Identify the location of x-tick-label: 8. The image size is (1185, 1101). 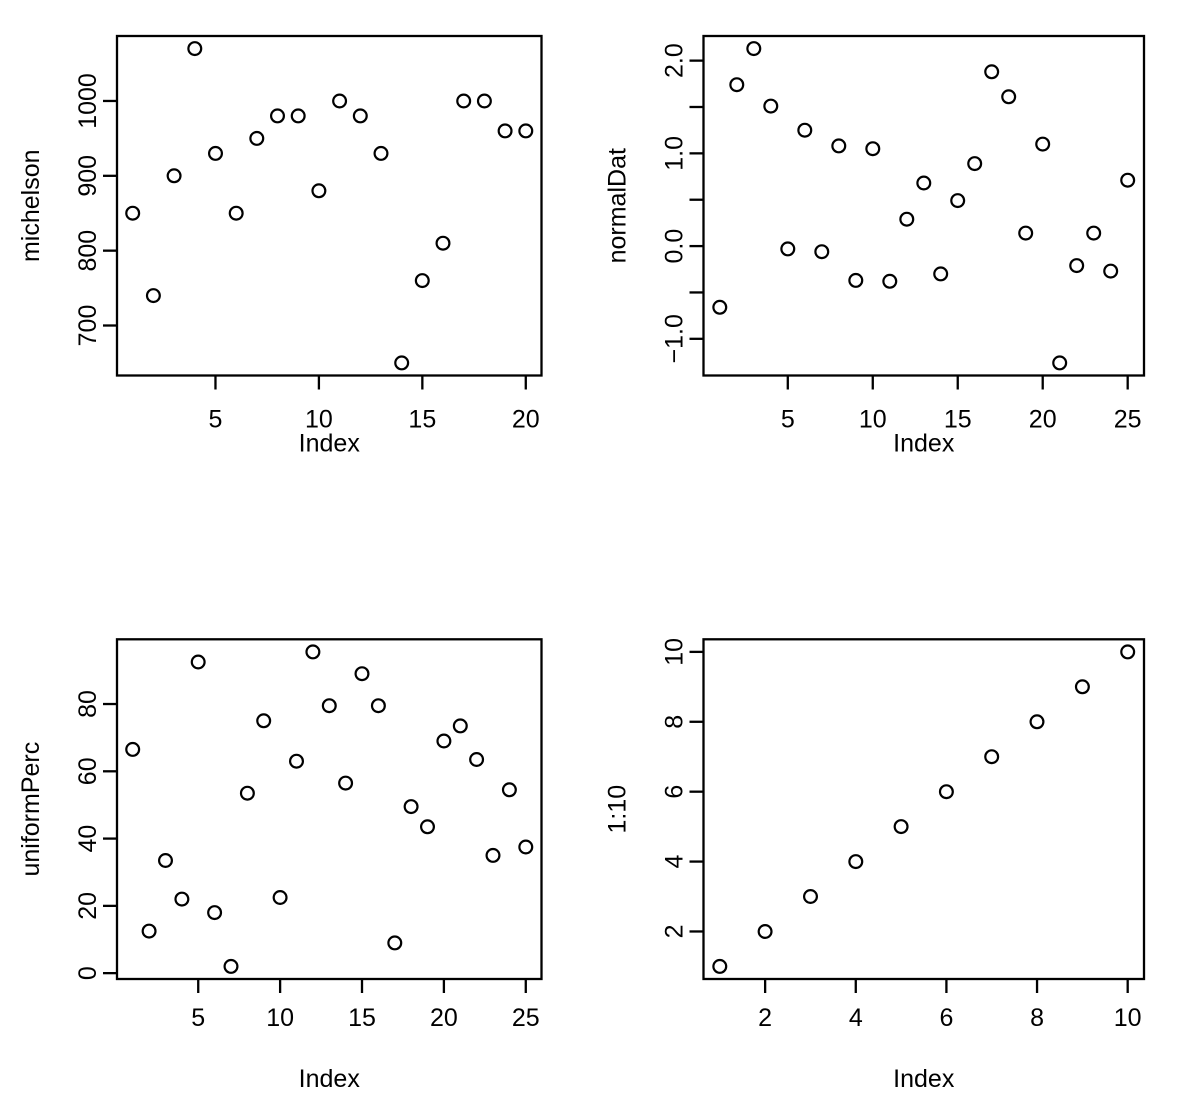
(1037, 1018).